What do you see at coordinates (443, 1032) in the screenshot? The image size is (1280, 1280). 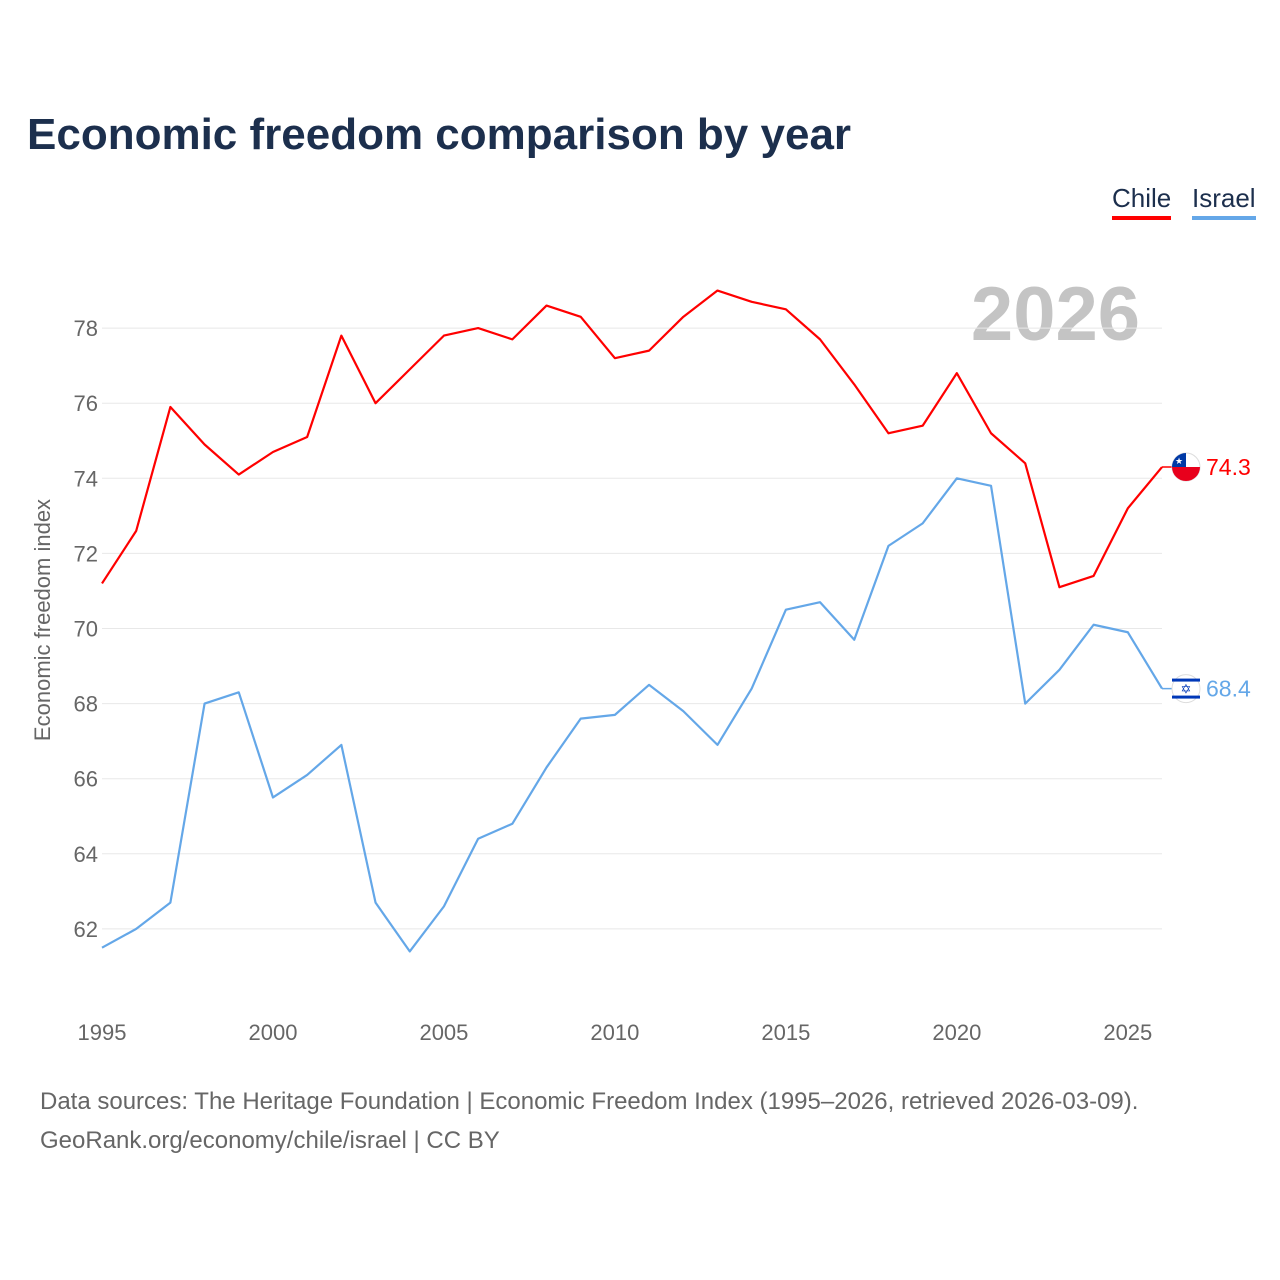 I see `x-tick-label: 2005` at bounding box center [443, 1032].